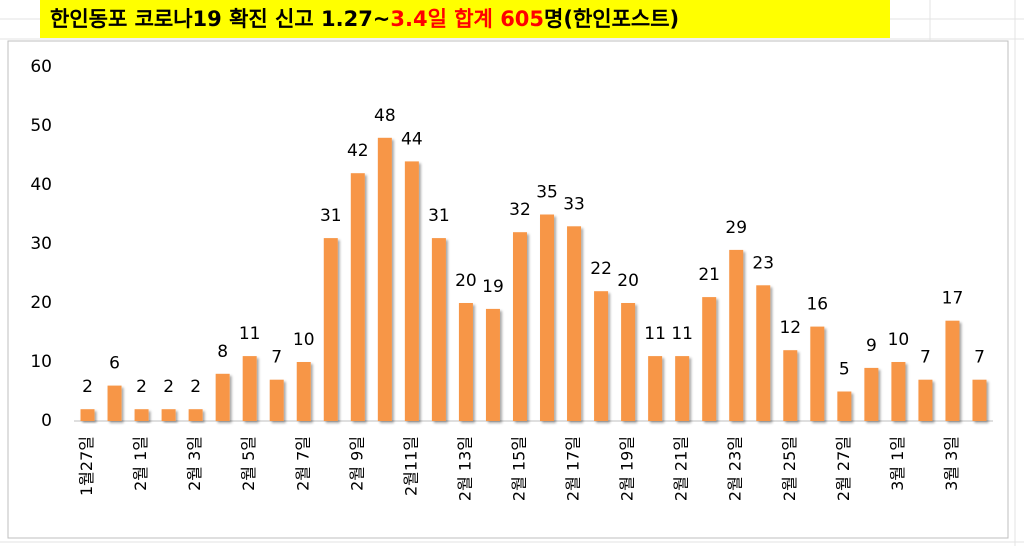 This screenshot has height=550, width=1024. What do you see at coordinates (41, 303) in the screenshot?
I see `y-tick-label: 20` at bounding box center [41, 303].